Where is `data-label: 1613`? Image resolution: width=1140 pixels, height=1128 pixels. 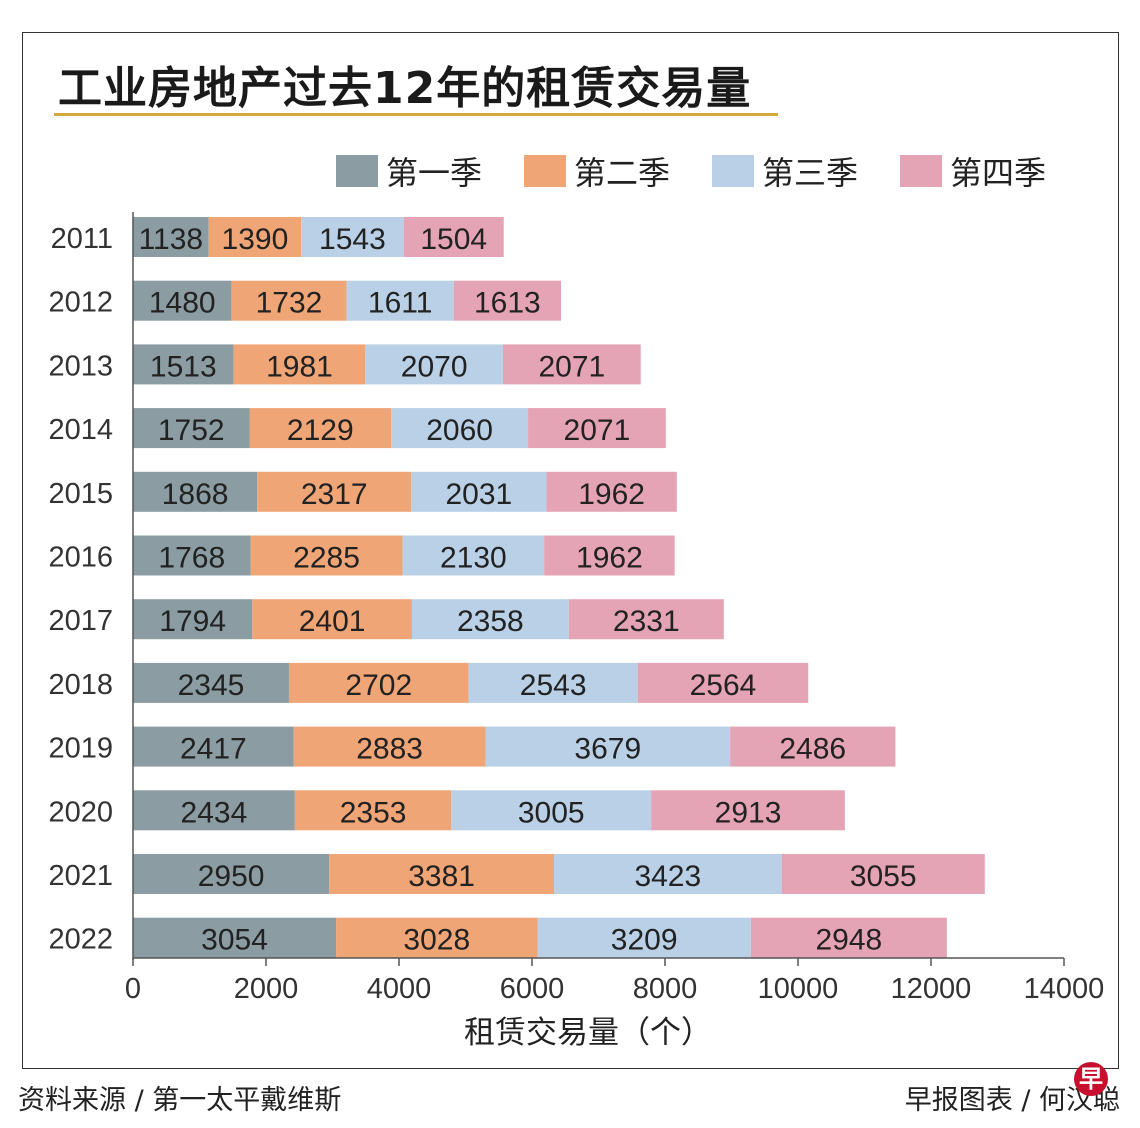 data-label: 1613 is located at coordinates (507, 303).